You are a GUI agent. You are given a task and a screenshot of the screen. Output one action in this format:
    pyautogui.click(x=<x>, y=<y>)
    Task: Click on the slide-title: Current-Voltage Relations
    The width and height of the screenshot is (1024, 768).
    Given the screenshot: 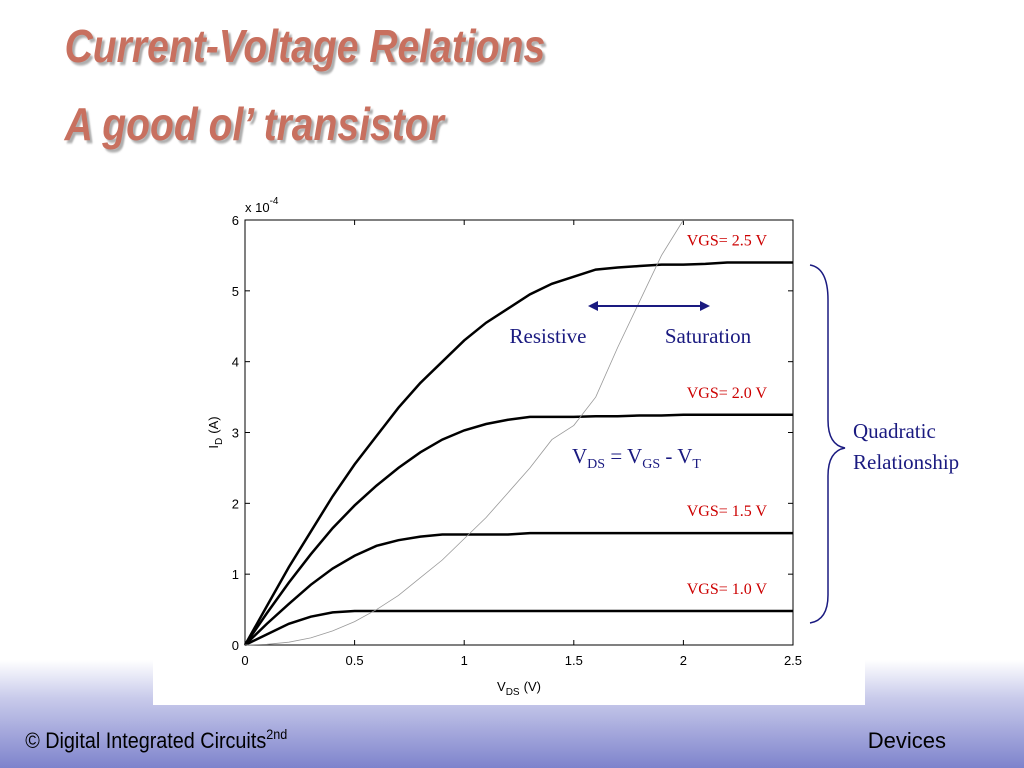 What is the action you would take?
    pyautogui.click(x=305, y=47)
    